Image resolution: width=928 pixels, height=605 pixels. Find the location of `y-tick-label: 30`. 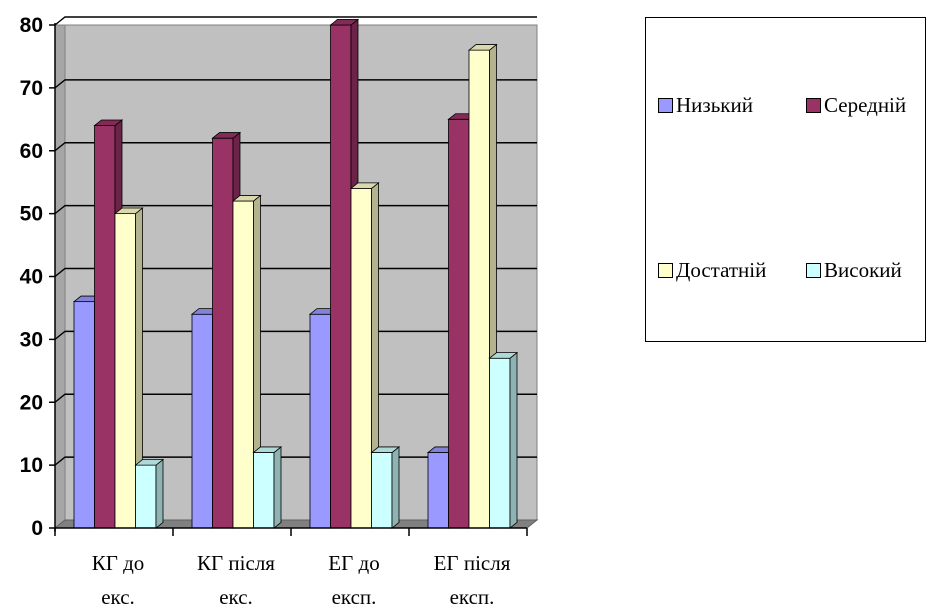

y-tick-label: 30 is located at coordinates (31, 339).